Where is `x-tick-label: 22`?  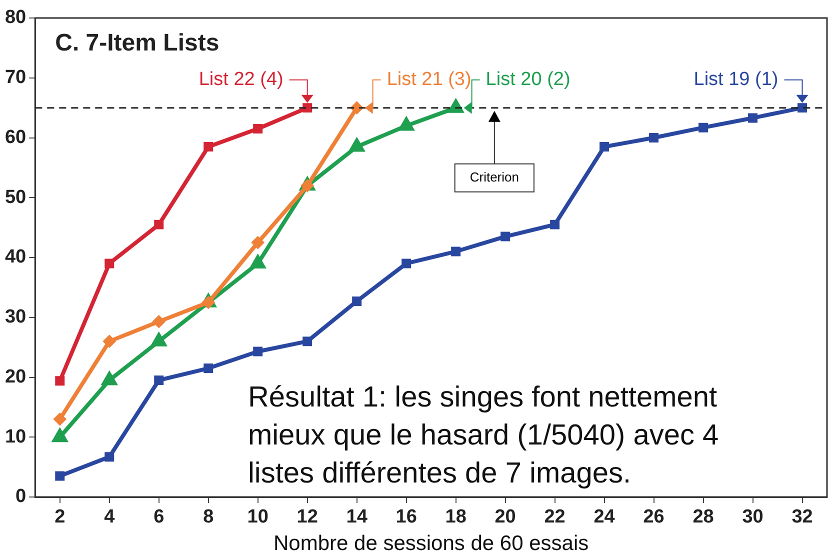
x-tick-label: 22 is located at coordinates (555, 517).